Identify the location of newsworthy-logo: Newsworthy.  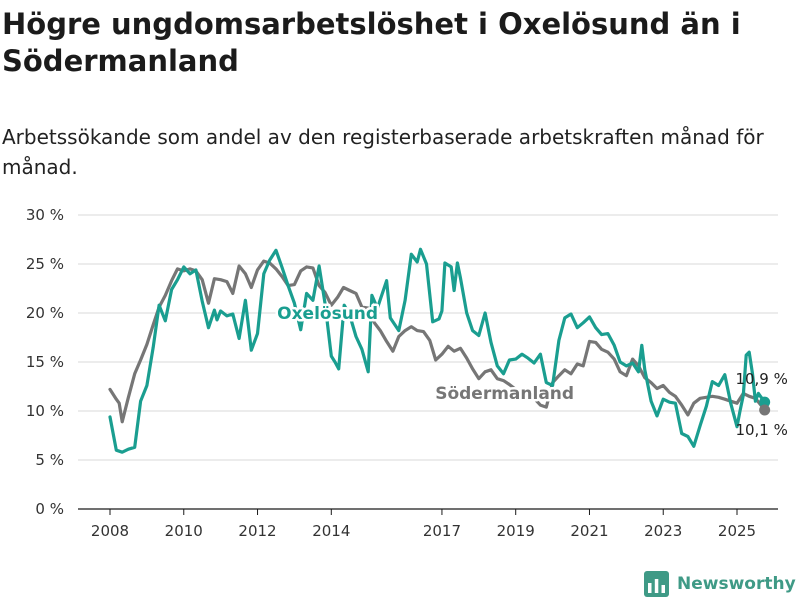
(720, 584).